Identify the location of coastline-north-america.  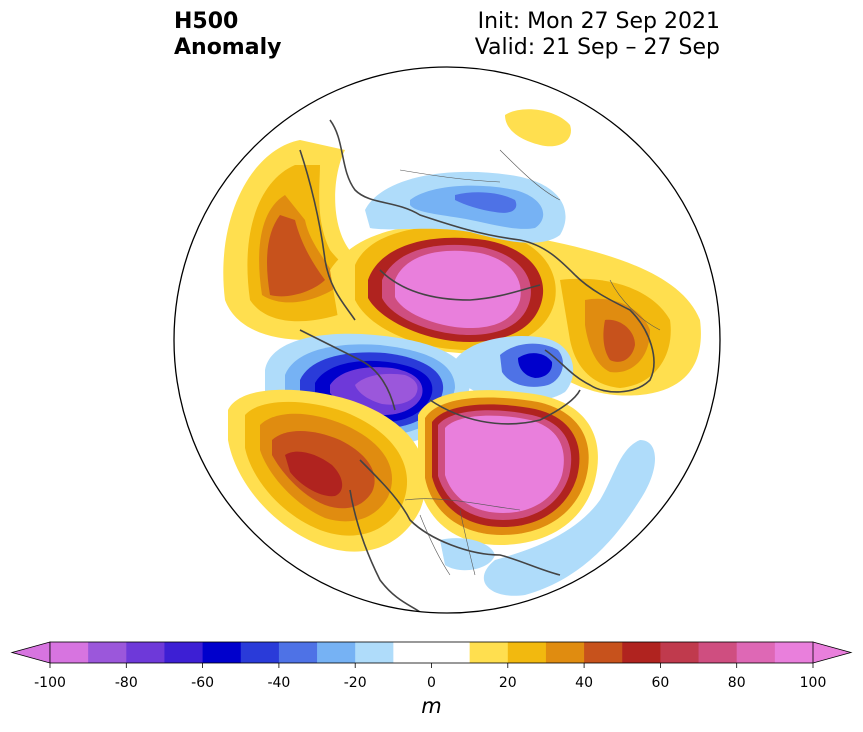
(460, 517).